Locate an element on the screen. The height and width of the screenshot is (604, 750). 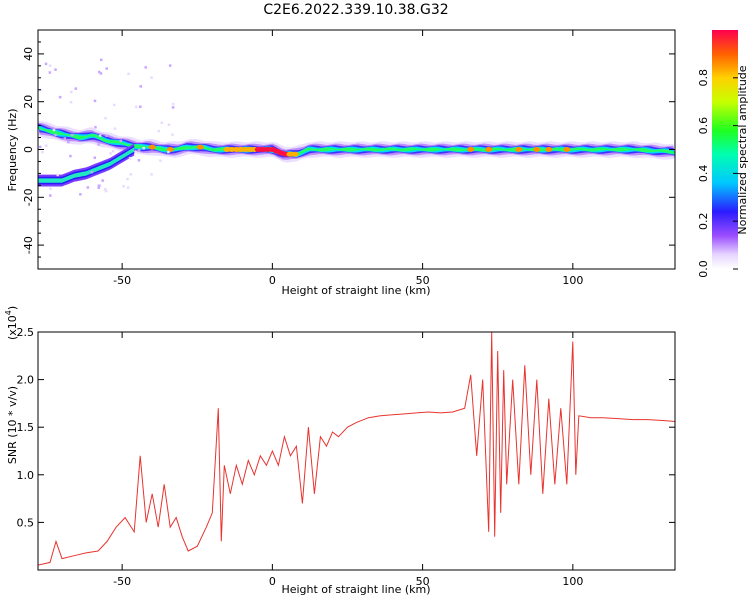
y-tick-label: 20 is located at coordinates (28, 102).